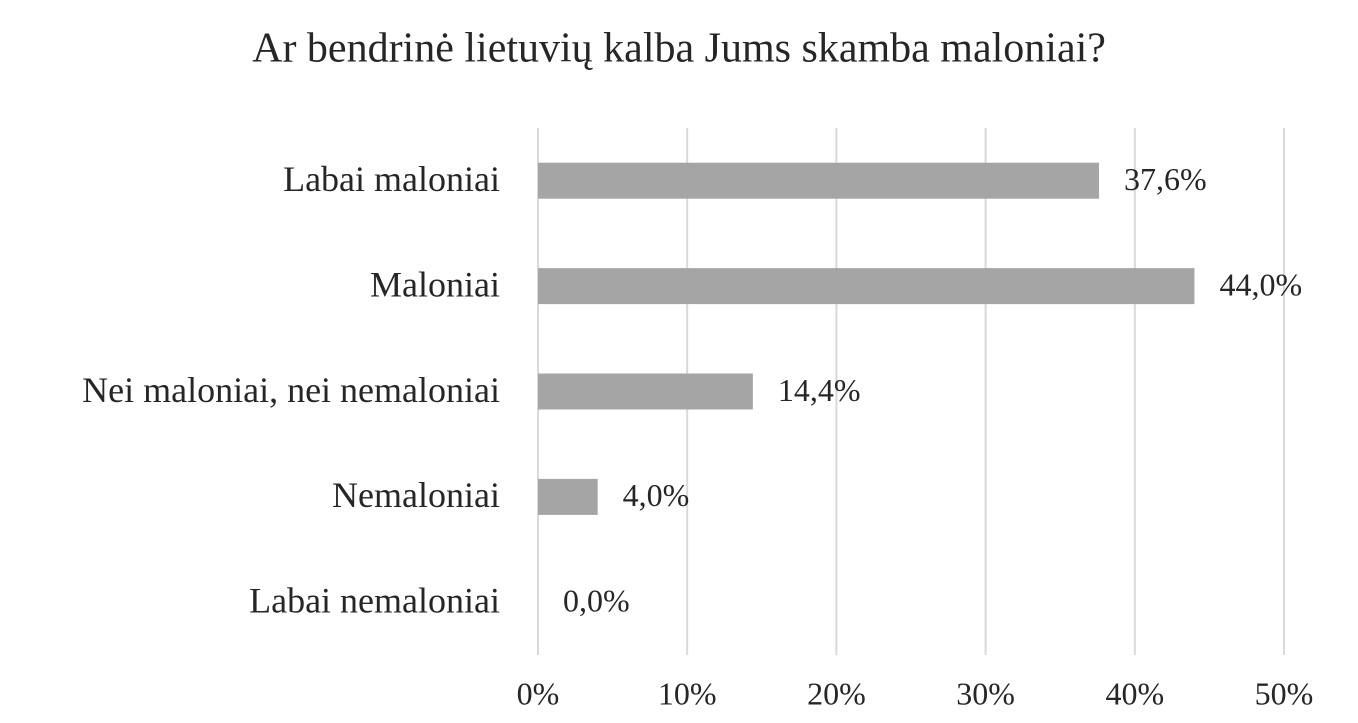 Image resolution: width=1358 pixels, height=723 pixels. Describe the element at coordinates (985, 693) in the screenshot. I see `x-tick-label: 30%` at that location.